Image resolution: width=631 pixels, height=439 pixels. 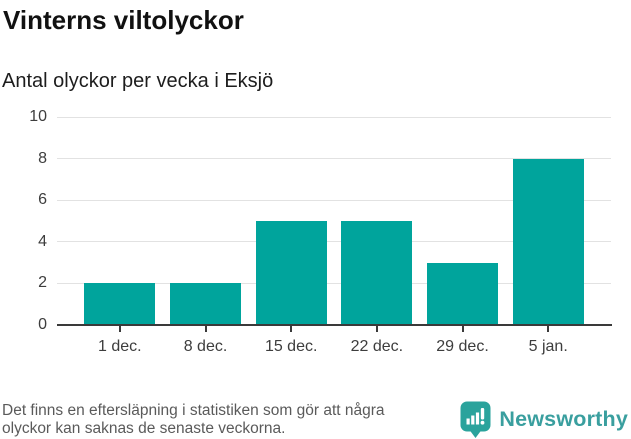 What do you see at coordinates (334, 325) in the screenshot?
I see `x-axis-line` at bounding box center [334, 325].